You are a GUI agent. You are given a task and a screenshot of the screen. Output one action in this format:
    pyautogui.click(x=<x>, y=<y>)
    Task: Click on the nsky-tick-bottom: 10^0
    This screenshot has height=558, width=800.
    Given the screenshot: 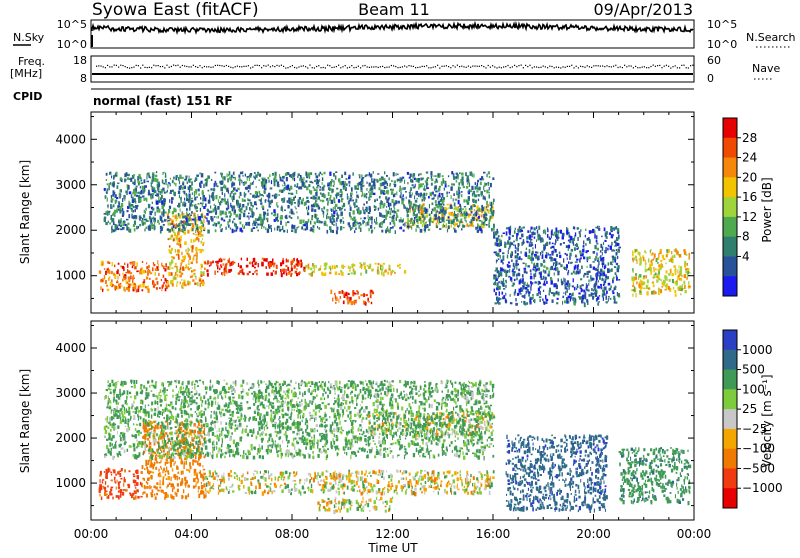 What is the action you would take?
    pyautogui.click(x=72, y=44)
    